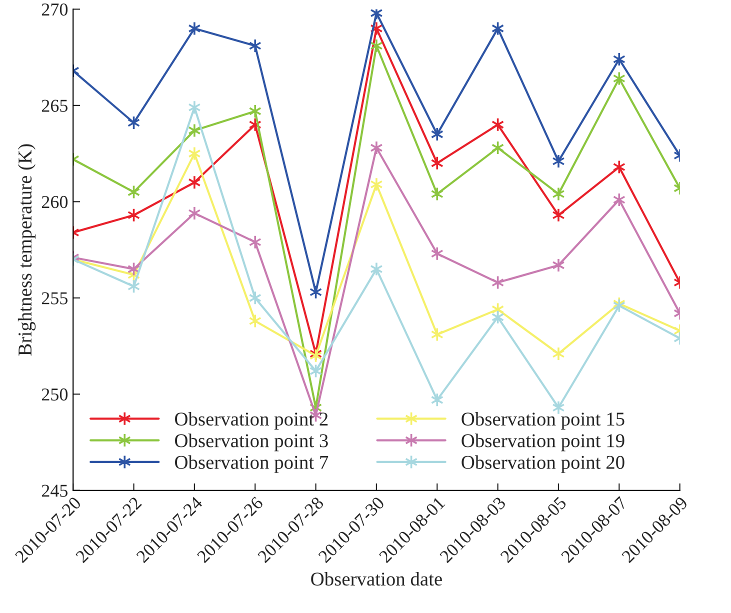  I want to click on x-axis-title: Observation date, so click(376, 579).